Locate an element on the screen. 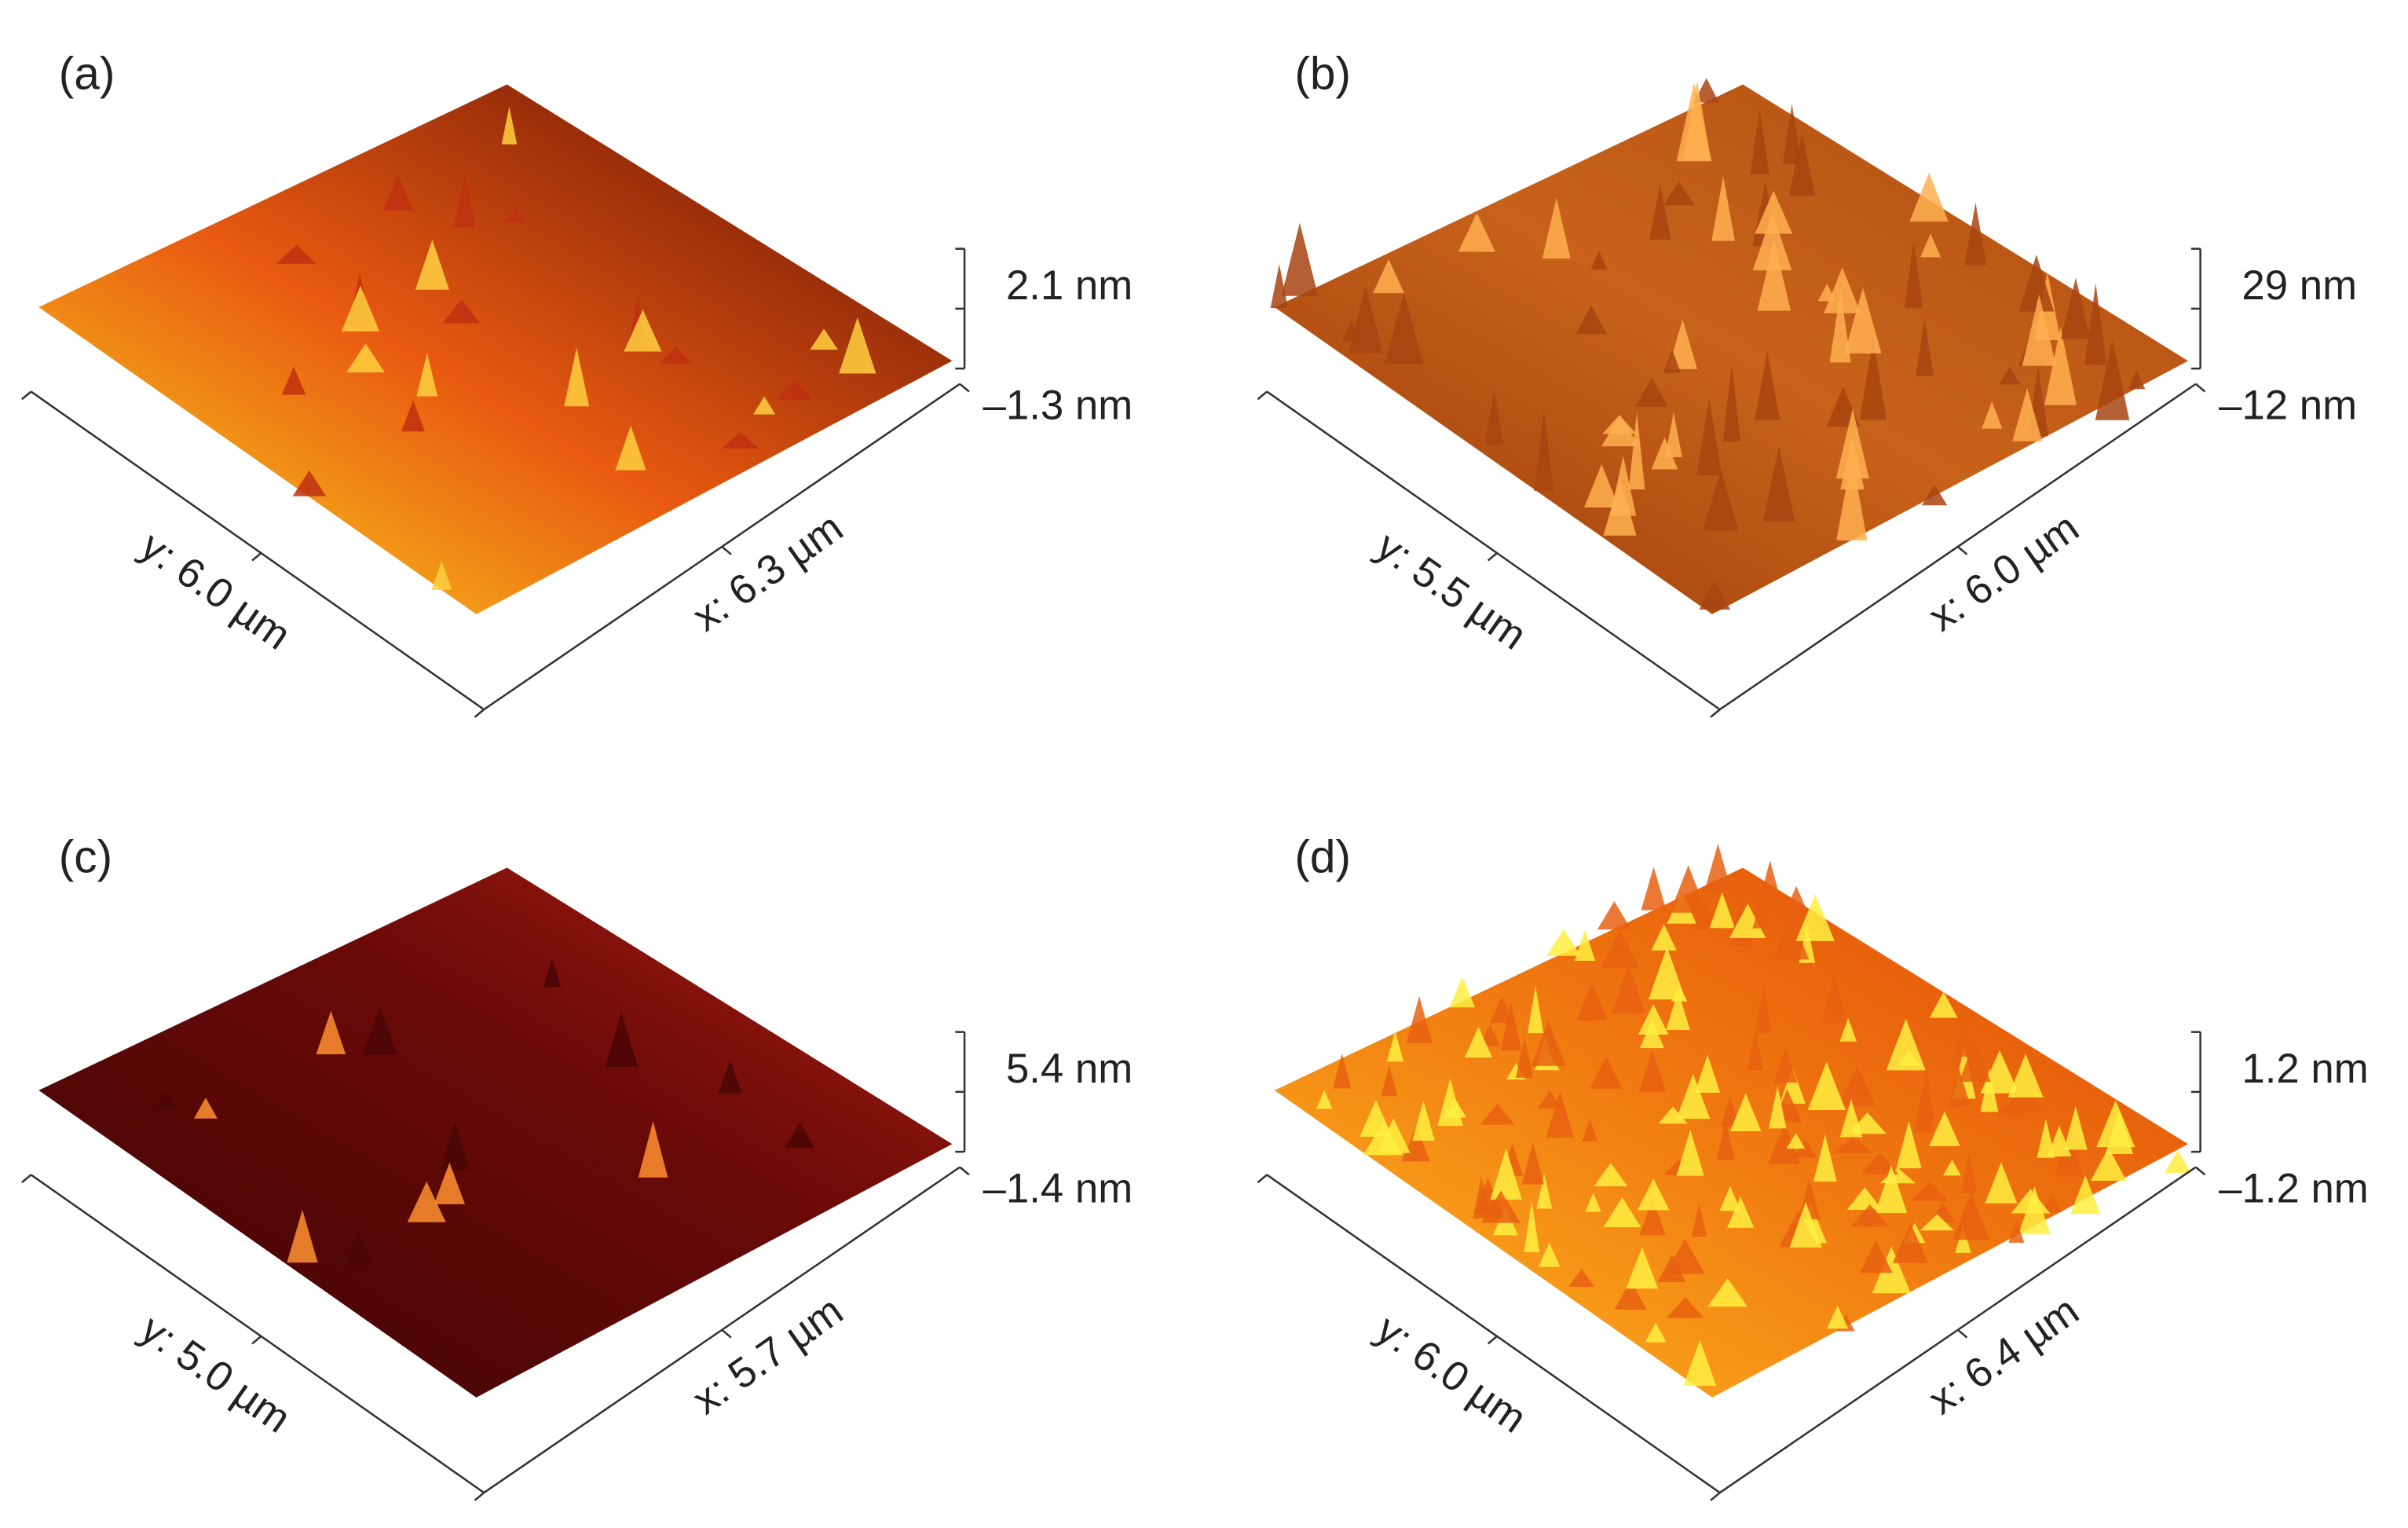 The image size is (2408, 1528). y-axis-label: y: 5.0 µm is located at coordinates (215, 1374).